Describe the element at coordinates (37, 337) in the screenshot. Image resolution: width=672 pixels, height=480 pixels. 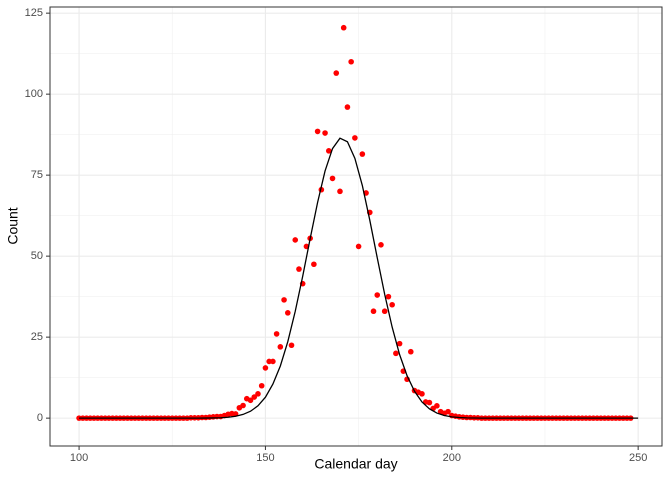
I see `y-tick-label: 25` at that location.